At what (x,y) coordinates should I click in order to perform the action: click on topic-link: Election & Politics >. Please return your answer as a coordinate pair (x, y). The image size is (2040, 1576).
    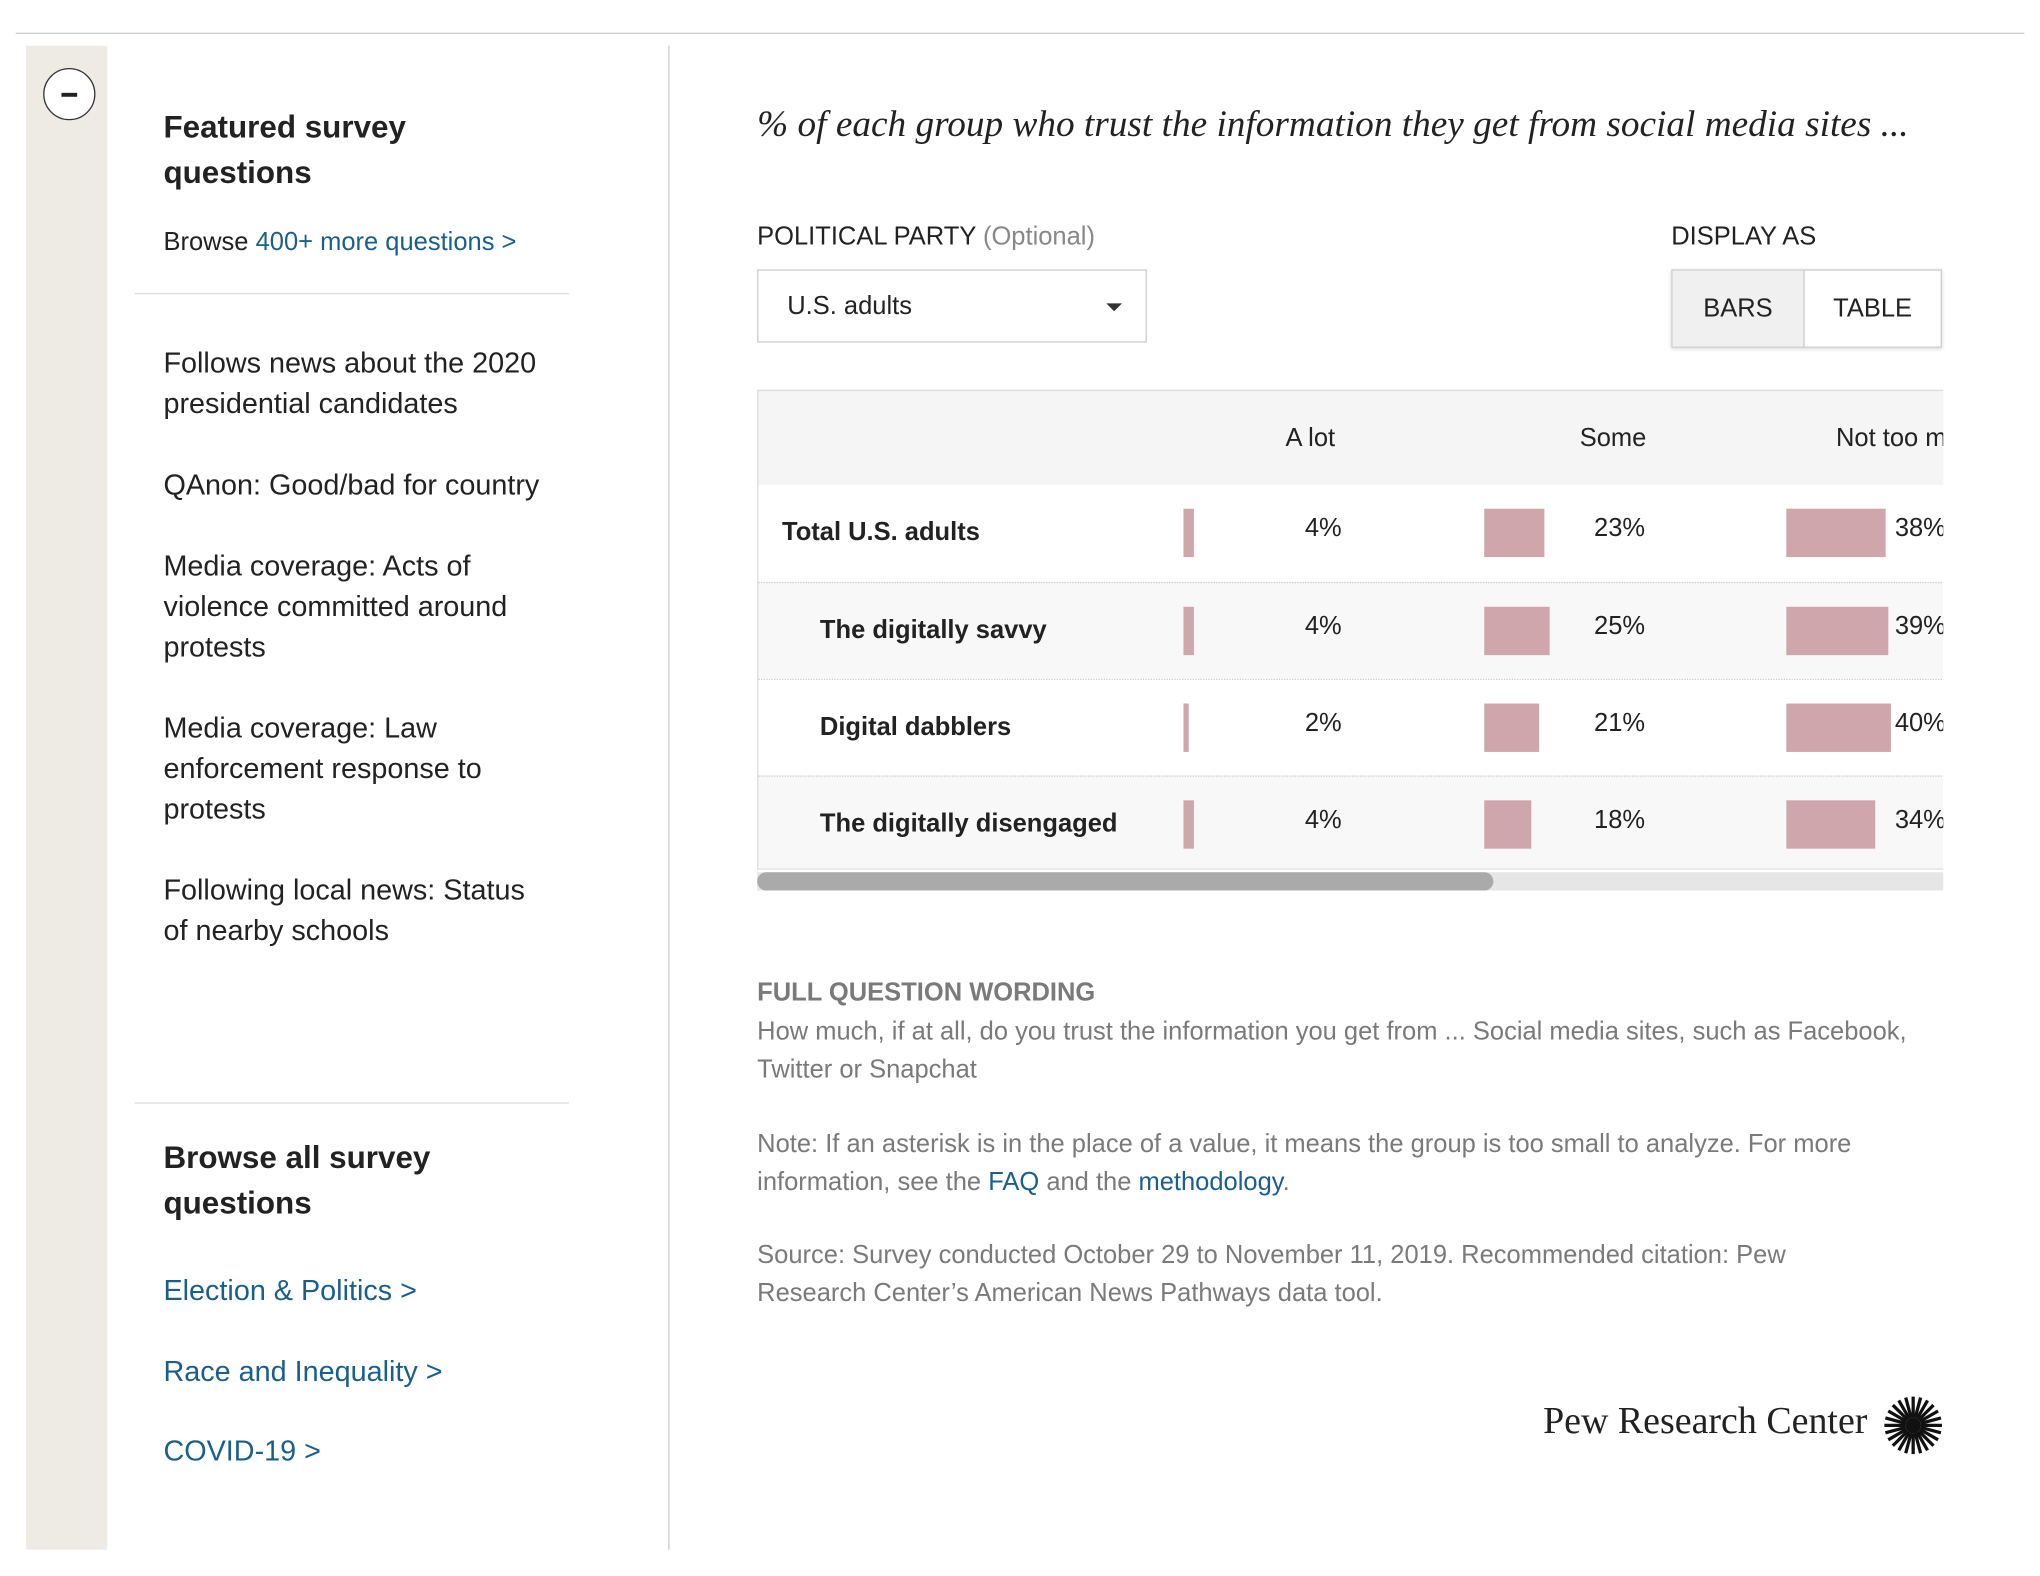
    Looking at the image, I should click on (290, 1290).